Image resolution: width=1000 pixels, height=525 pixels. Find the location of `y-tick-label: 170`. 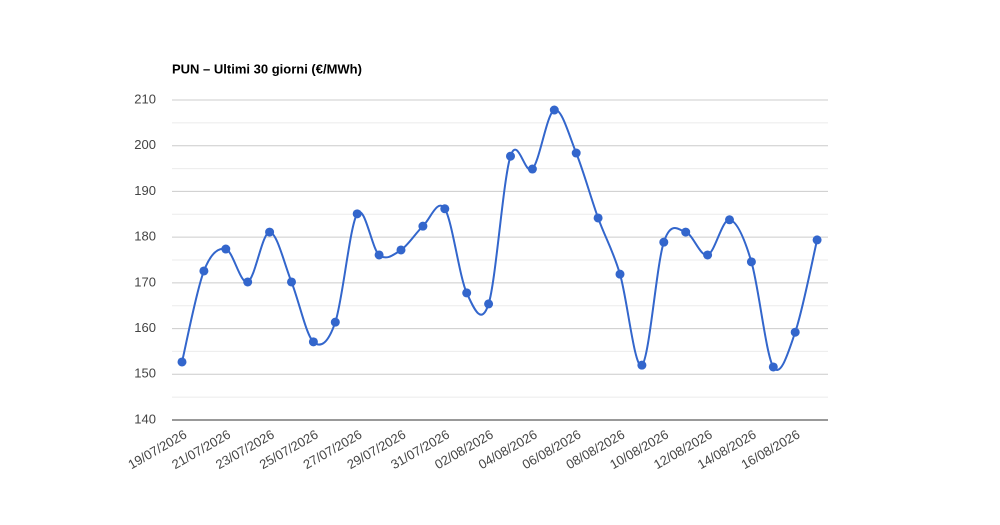

y-tick-label: 170 is located at coordinates (145, 281).